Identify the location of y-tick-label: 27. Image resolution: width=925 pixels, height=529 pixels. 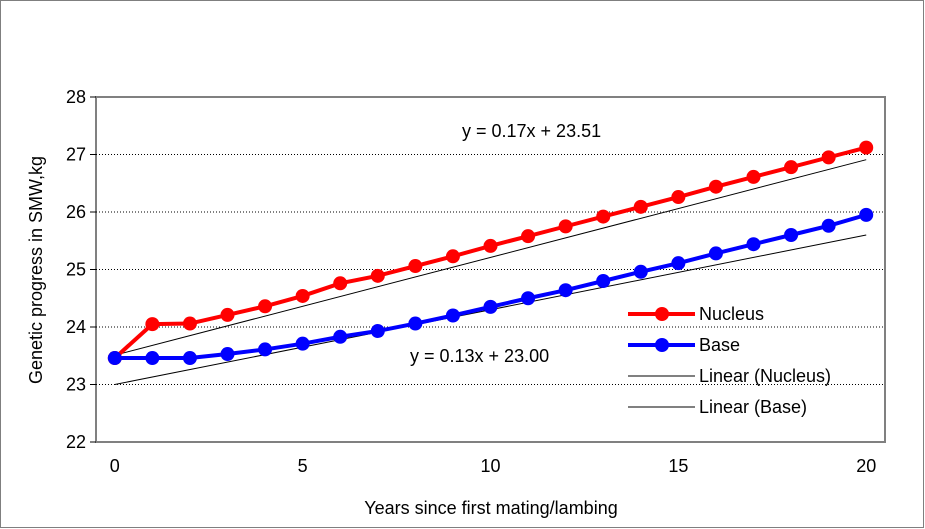
(76, 155).